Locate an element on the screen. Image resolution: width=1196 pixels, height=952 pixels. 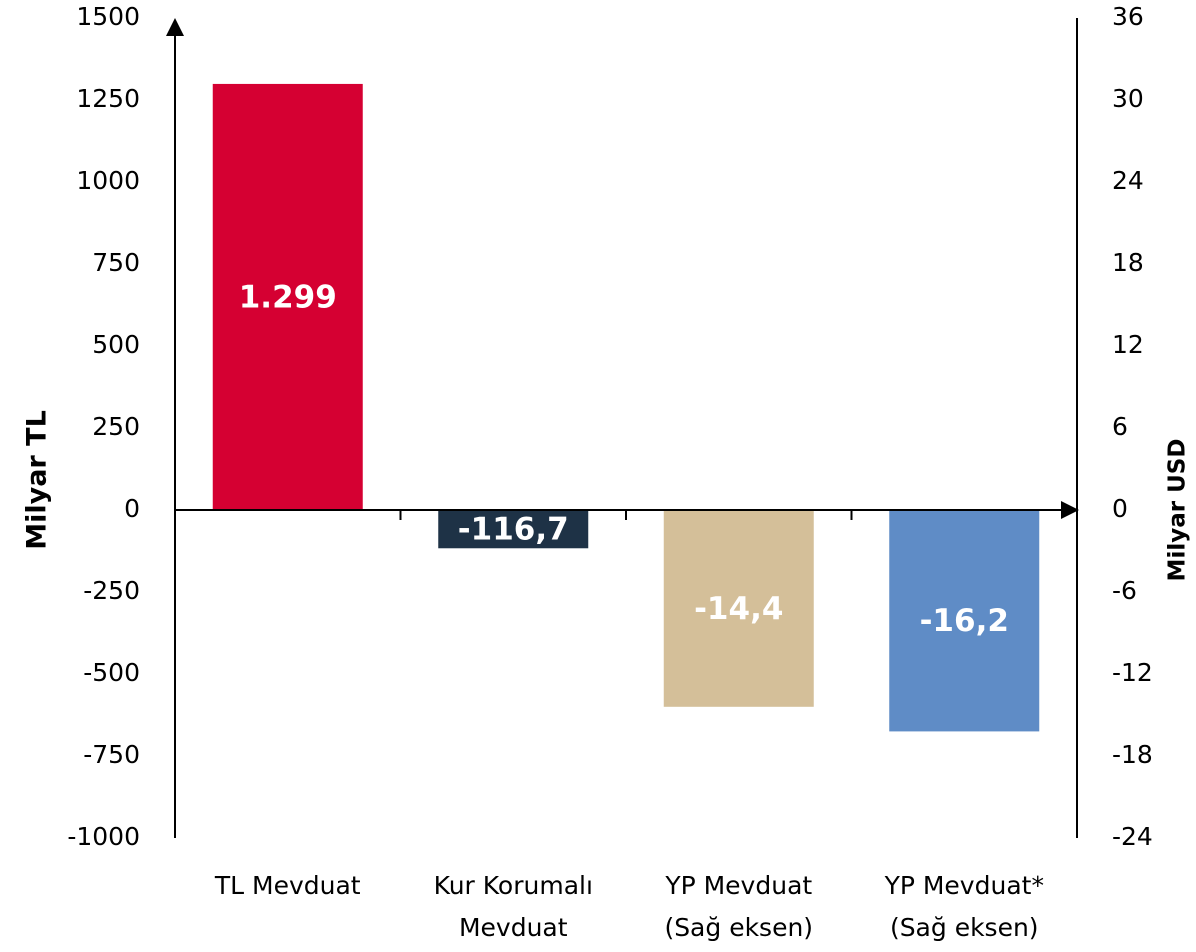
y2-tick-label: 0 is located at coordinates (1120, 508).